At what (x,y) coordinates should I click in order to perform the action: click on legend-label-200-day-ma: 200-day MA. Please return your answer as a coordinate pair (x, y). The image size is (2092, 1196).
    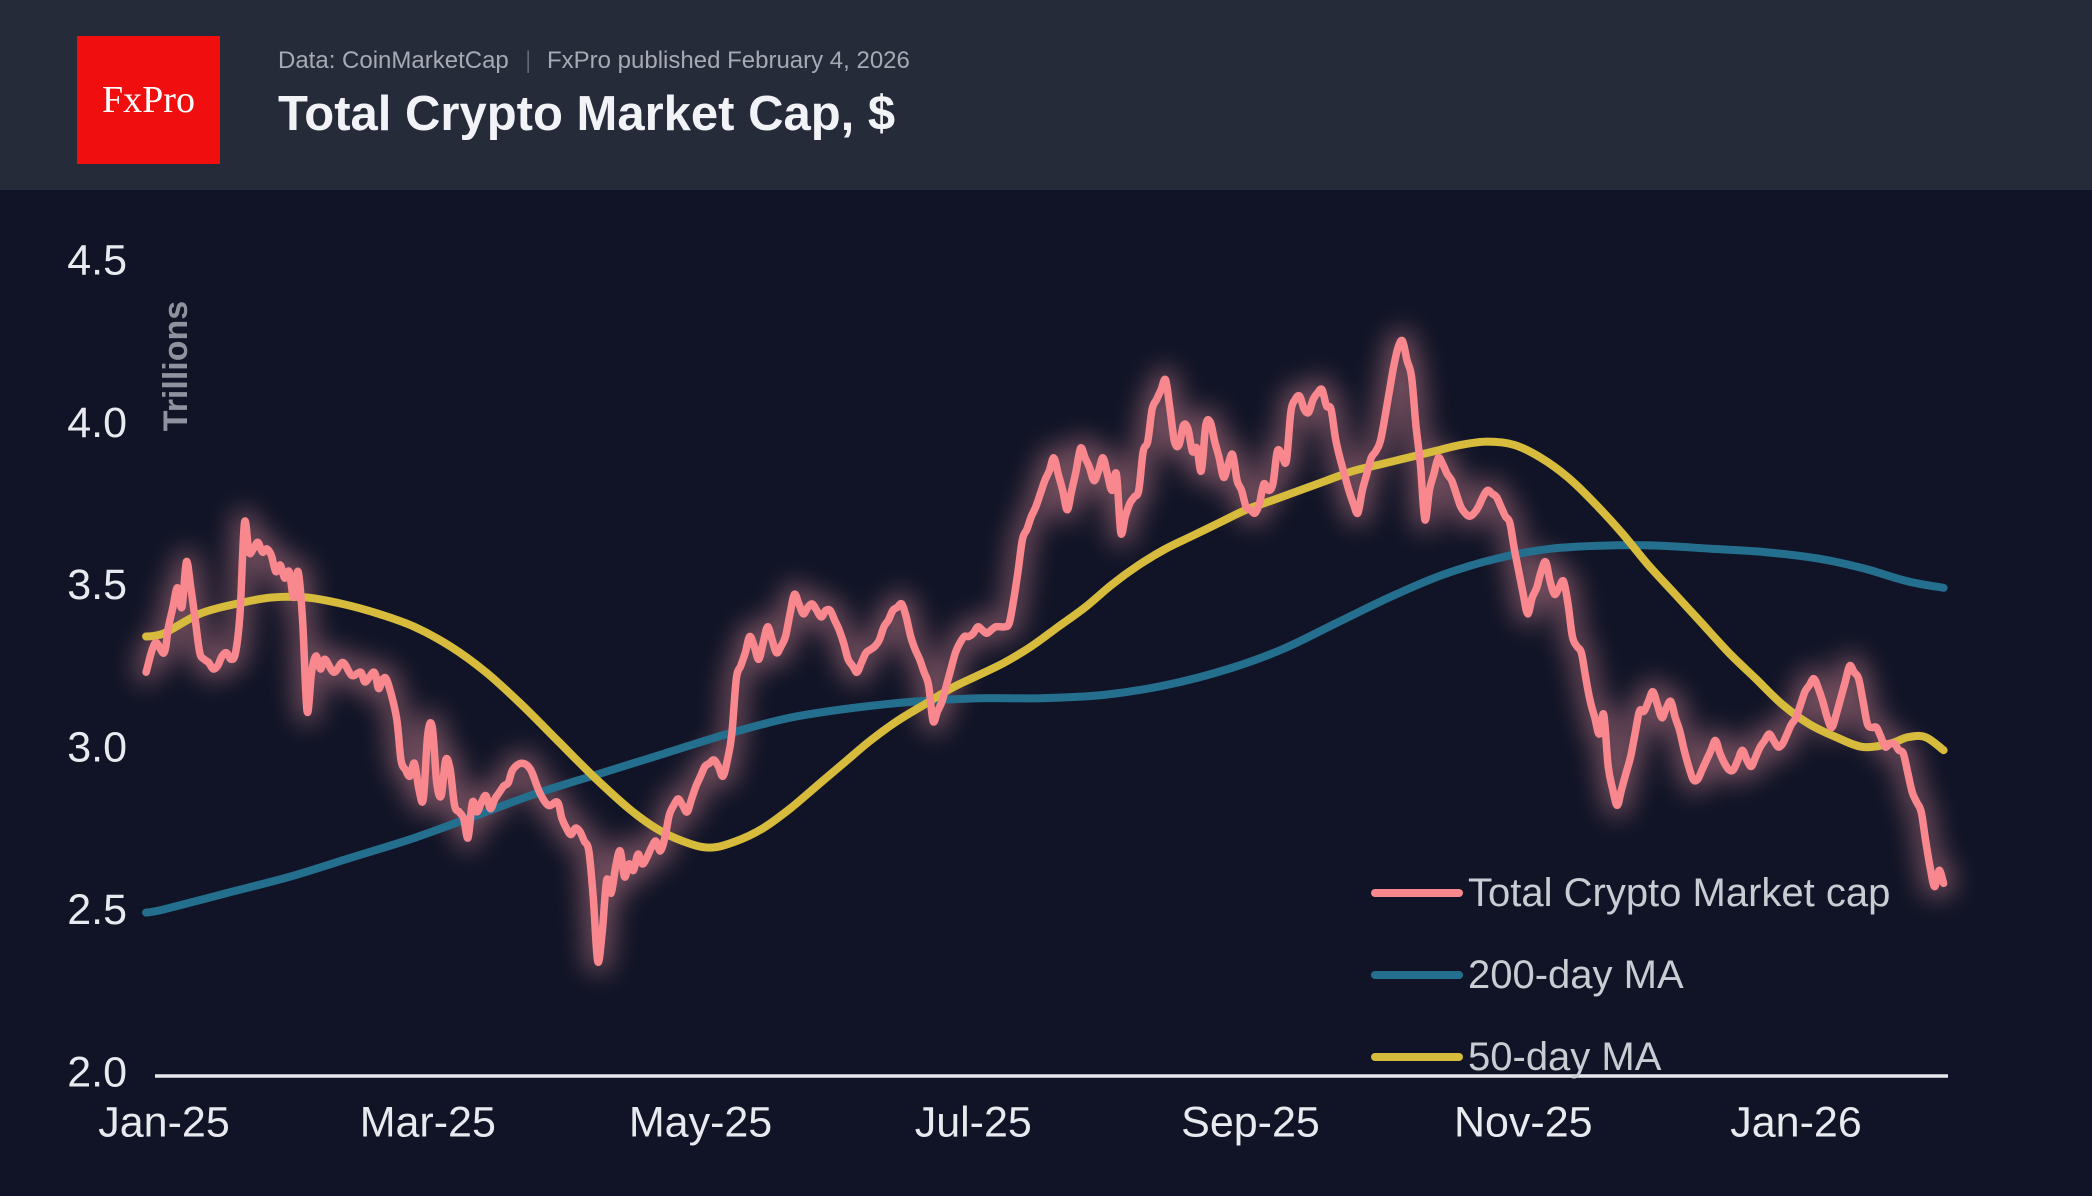
    Looking at the image, I should click on (1576, 974).